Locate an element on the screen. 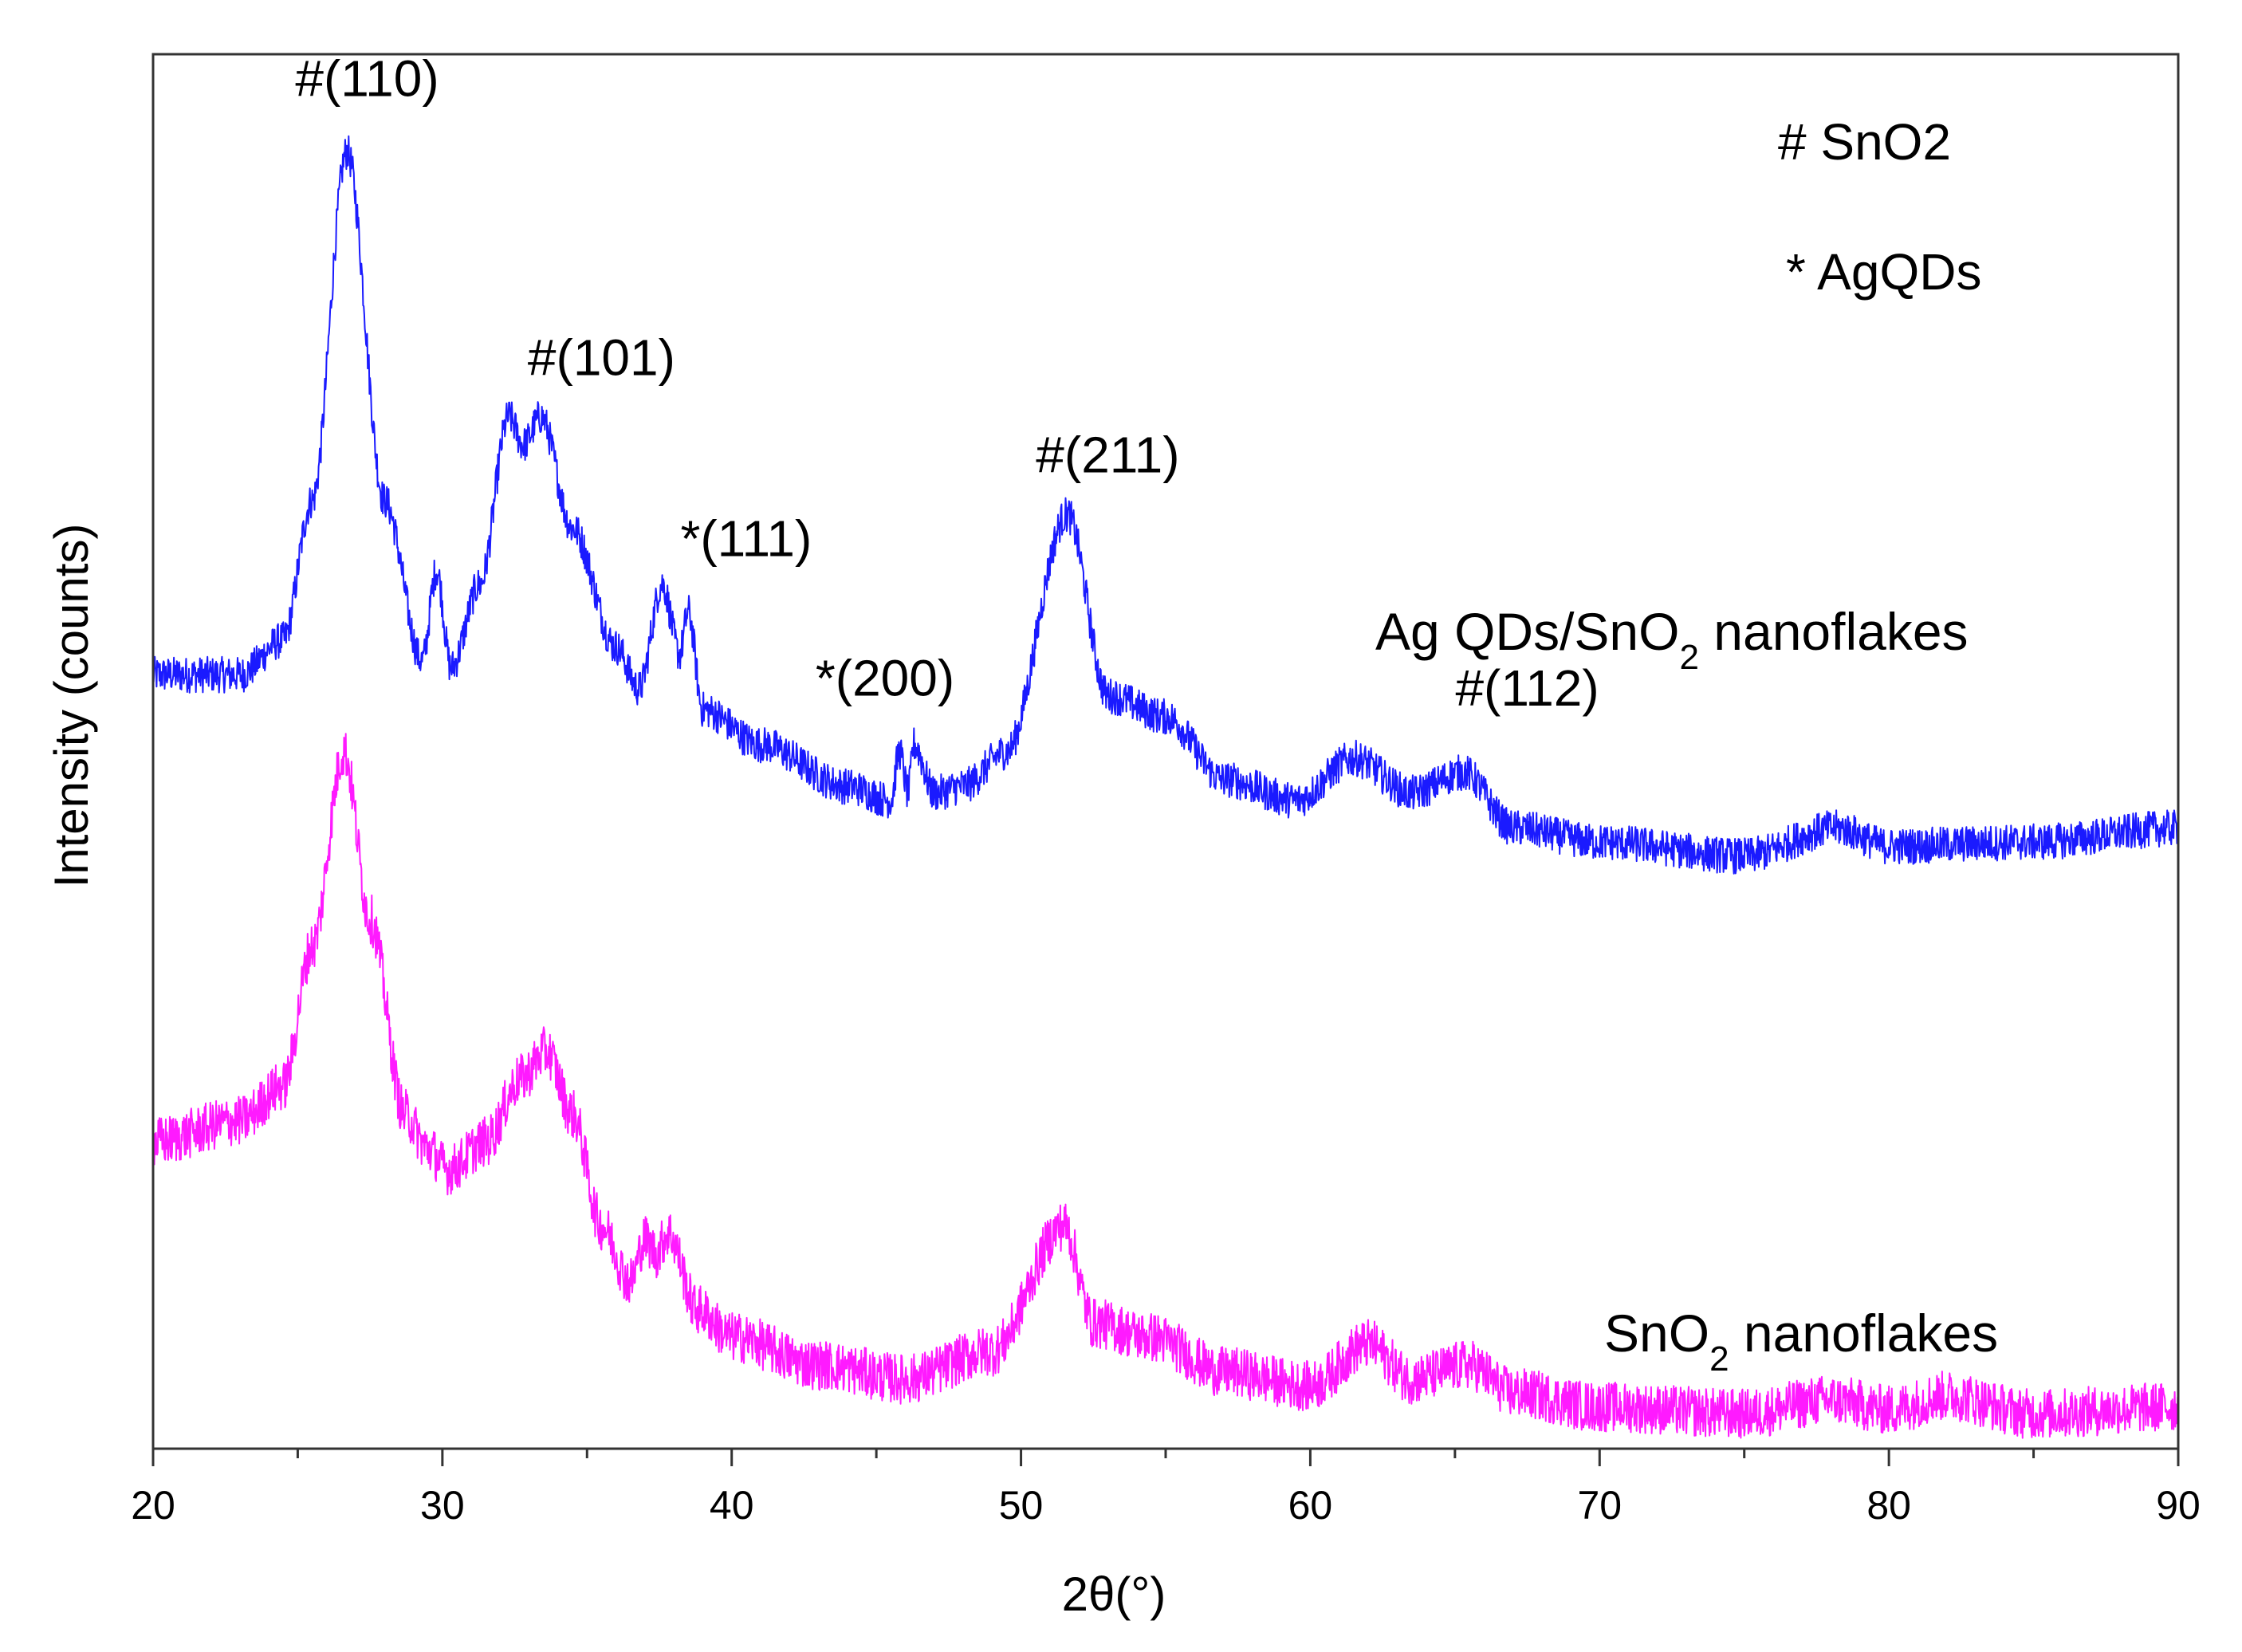  x-tick-label-80: 80 is located at coordinates (1888, 1505).